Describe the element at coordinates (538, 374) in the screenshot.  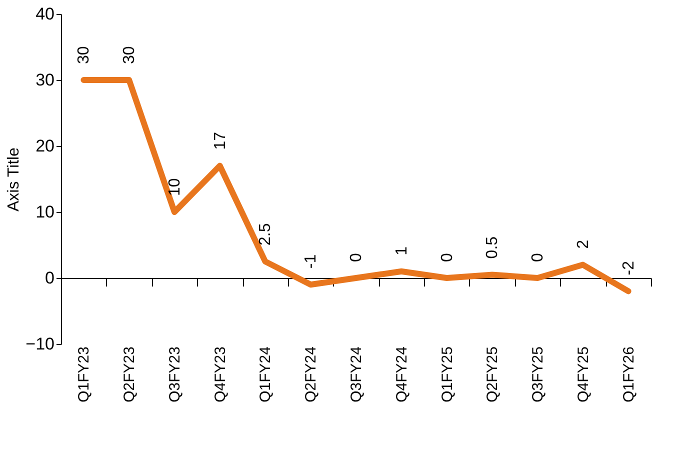
I see `x-tick-label: Q3FY25` at that location.